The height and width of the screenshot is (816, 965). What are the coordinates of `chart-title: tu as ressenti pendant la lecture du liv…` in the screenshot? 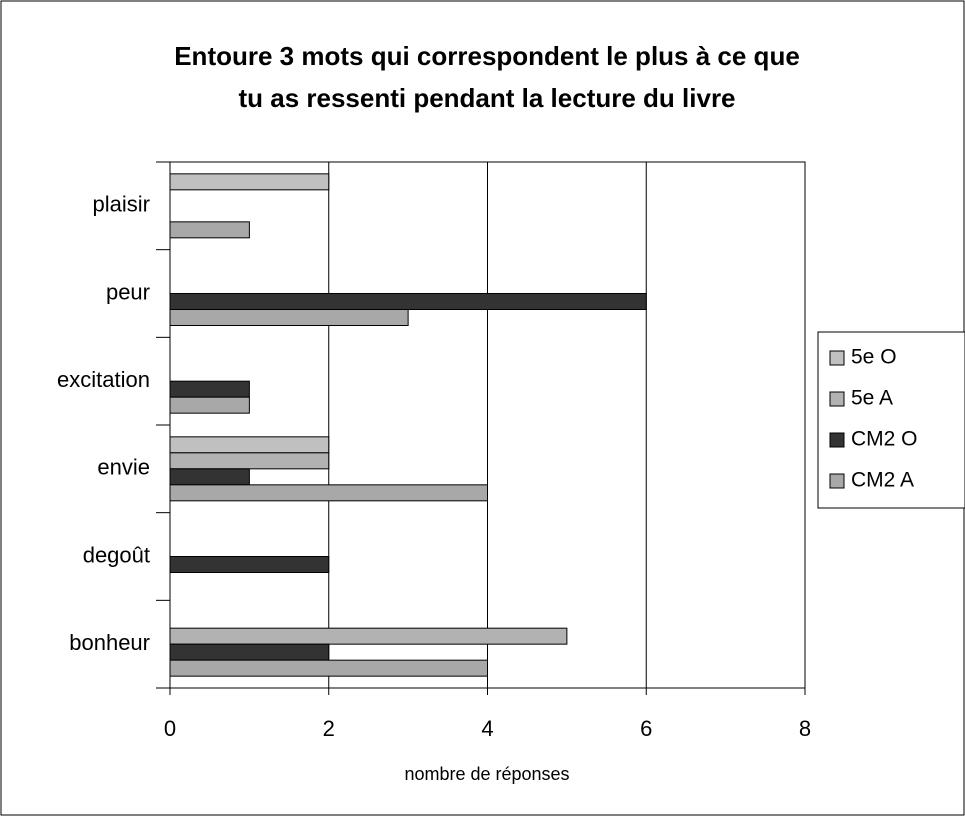 It's located at (486, 98).